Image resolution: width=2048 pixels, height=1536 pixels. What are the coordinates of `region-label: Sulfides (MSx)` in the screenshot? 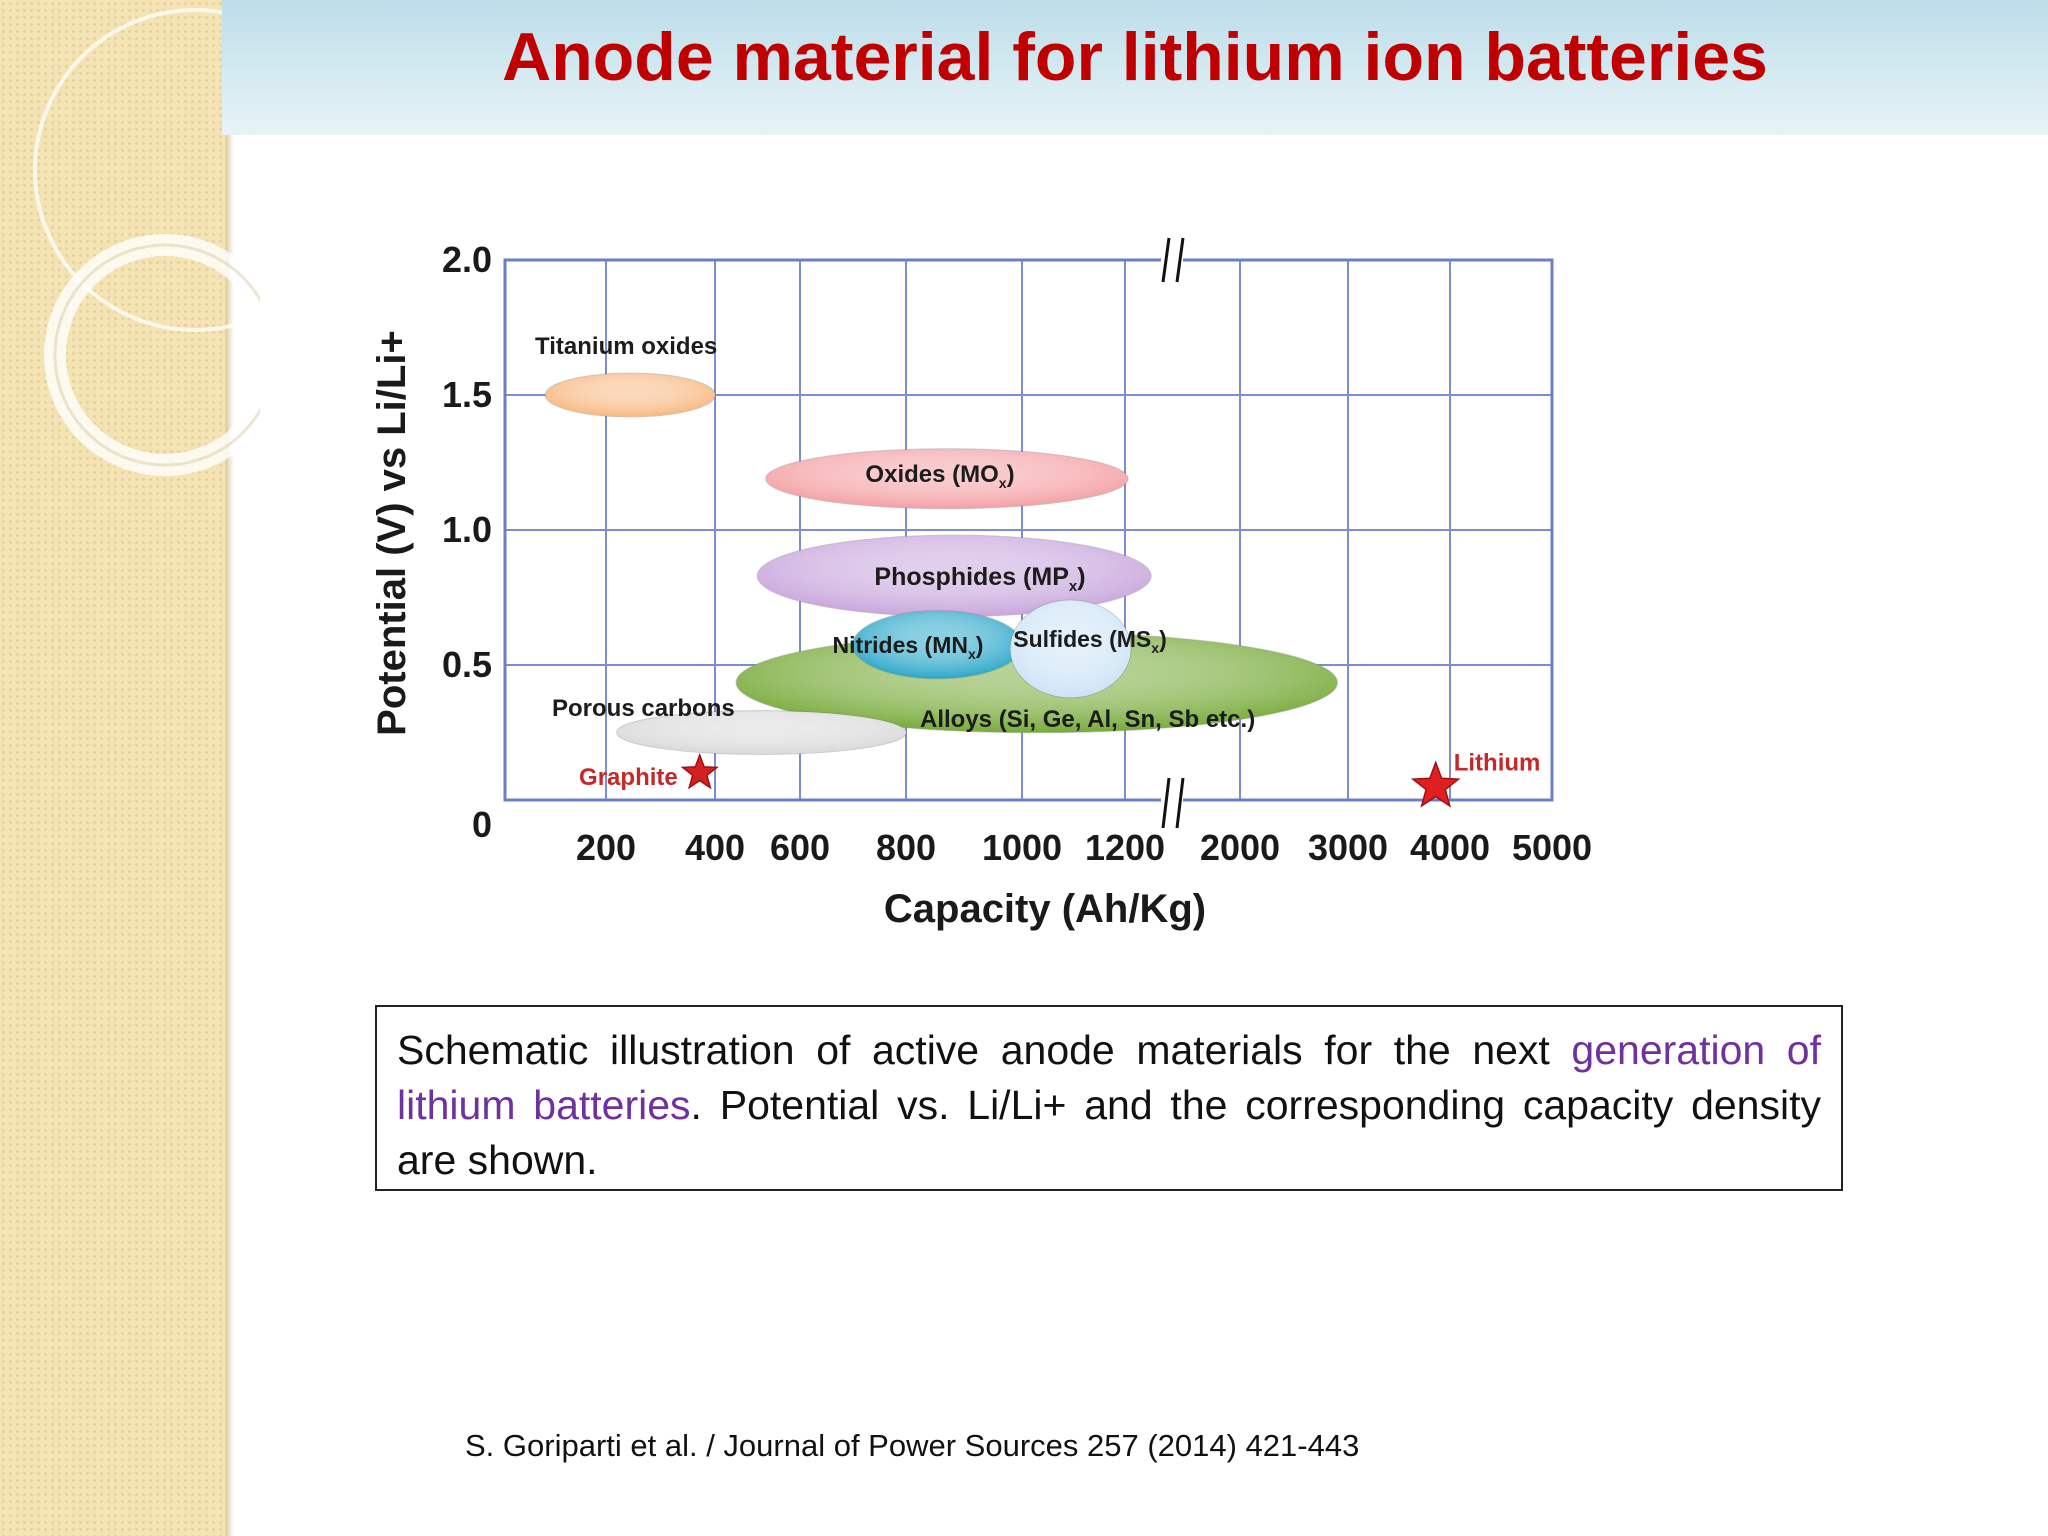 It's located at (1089, 641).